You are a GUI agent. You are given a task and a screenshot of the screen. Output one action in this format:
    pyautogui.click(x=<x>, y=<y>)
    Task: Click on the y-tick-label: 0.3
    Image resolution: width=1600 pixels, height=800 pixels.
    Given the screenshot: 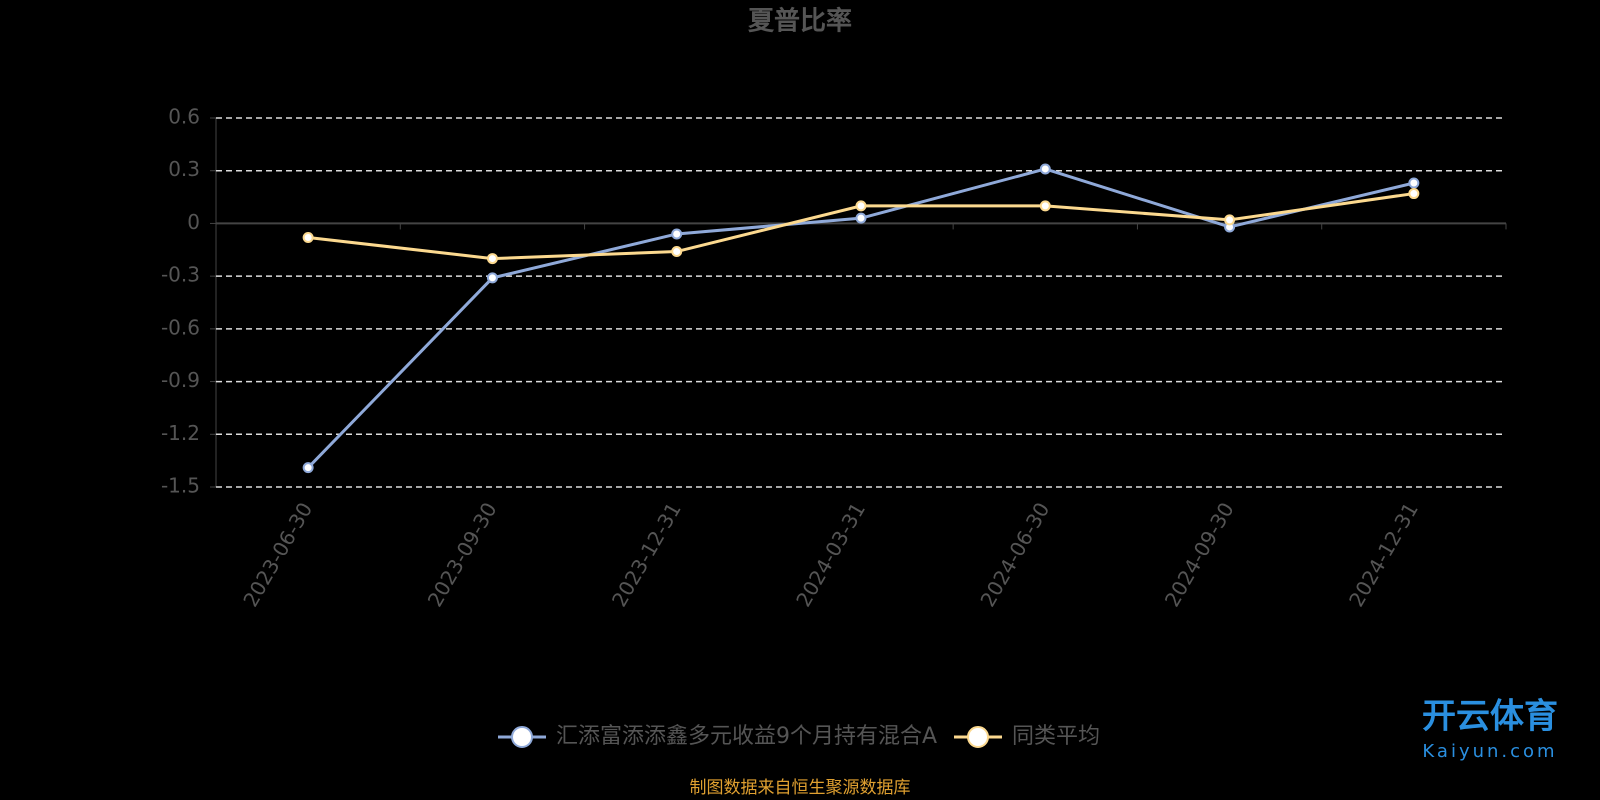 What is the action you would take?
    pyautogui.click(x=184, y=169)
    